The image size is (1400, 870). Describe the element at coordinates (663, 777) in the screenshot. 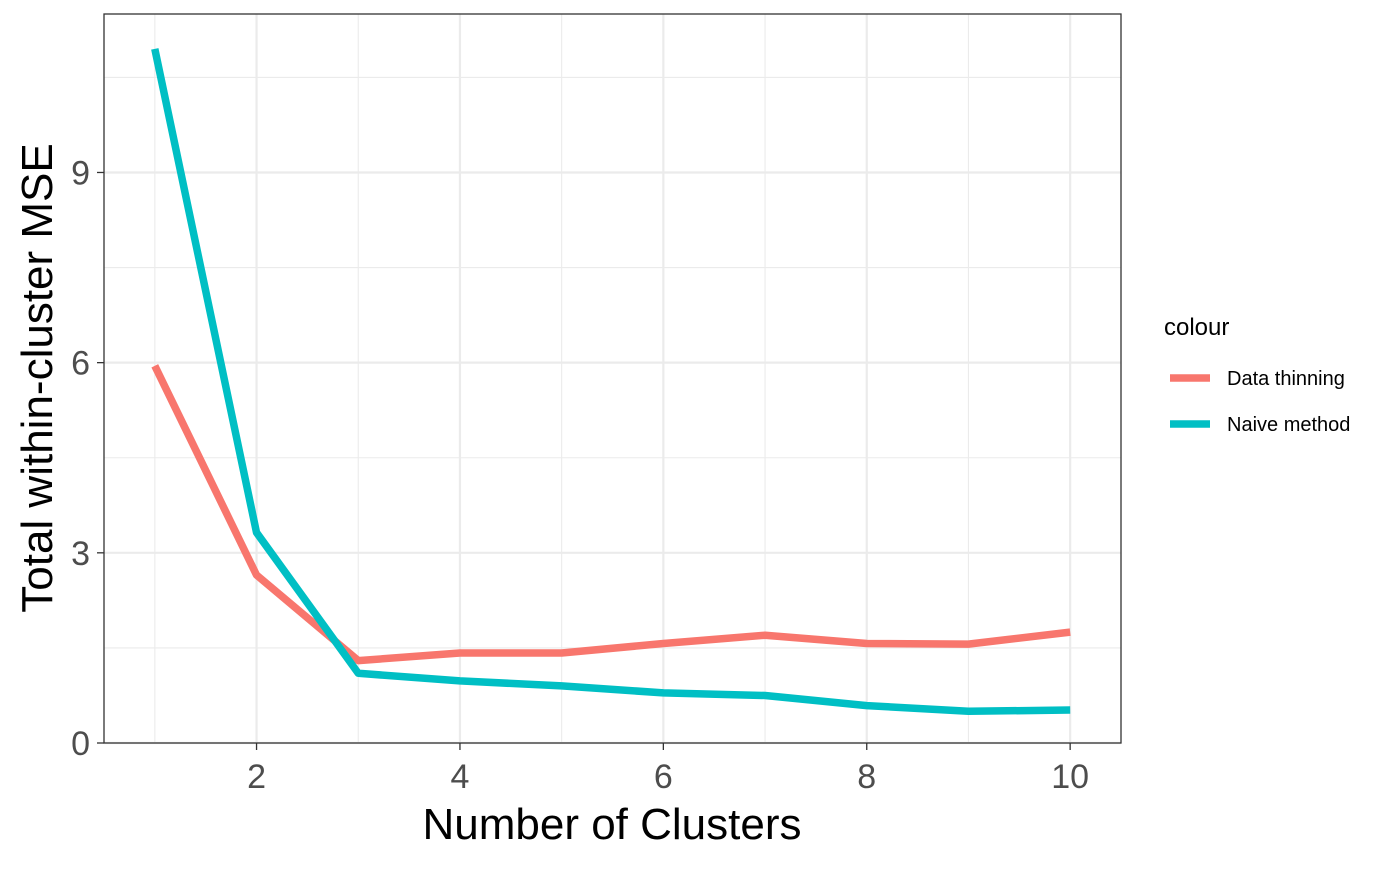

I see `x-tick-label: 6` at that location.